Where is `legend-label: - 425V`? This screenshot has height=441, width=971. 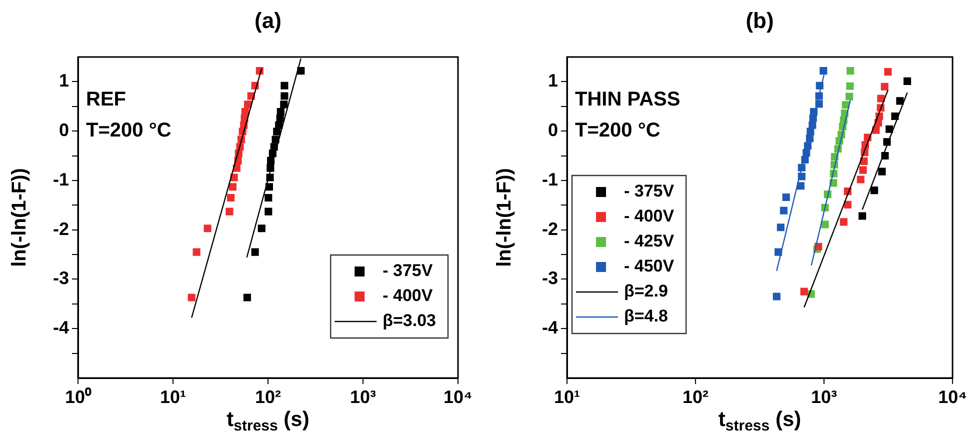 legend-label: - 425V is located at coordinates (649, 241).